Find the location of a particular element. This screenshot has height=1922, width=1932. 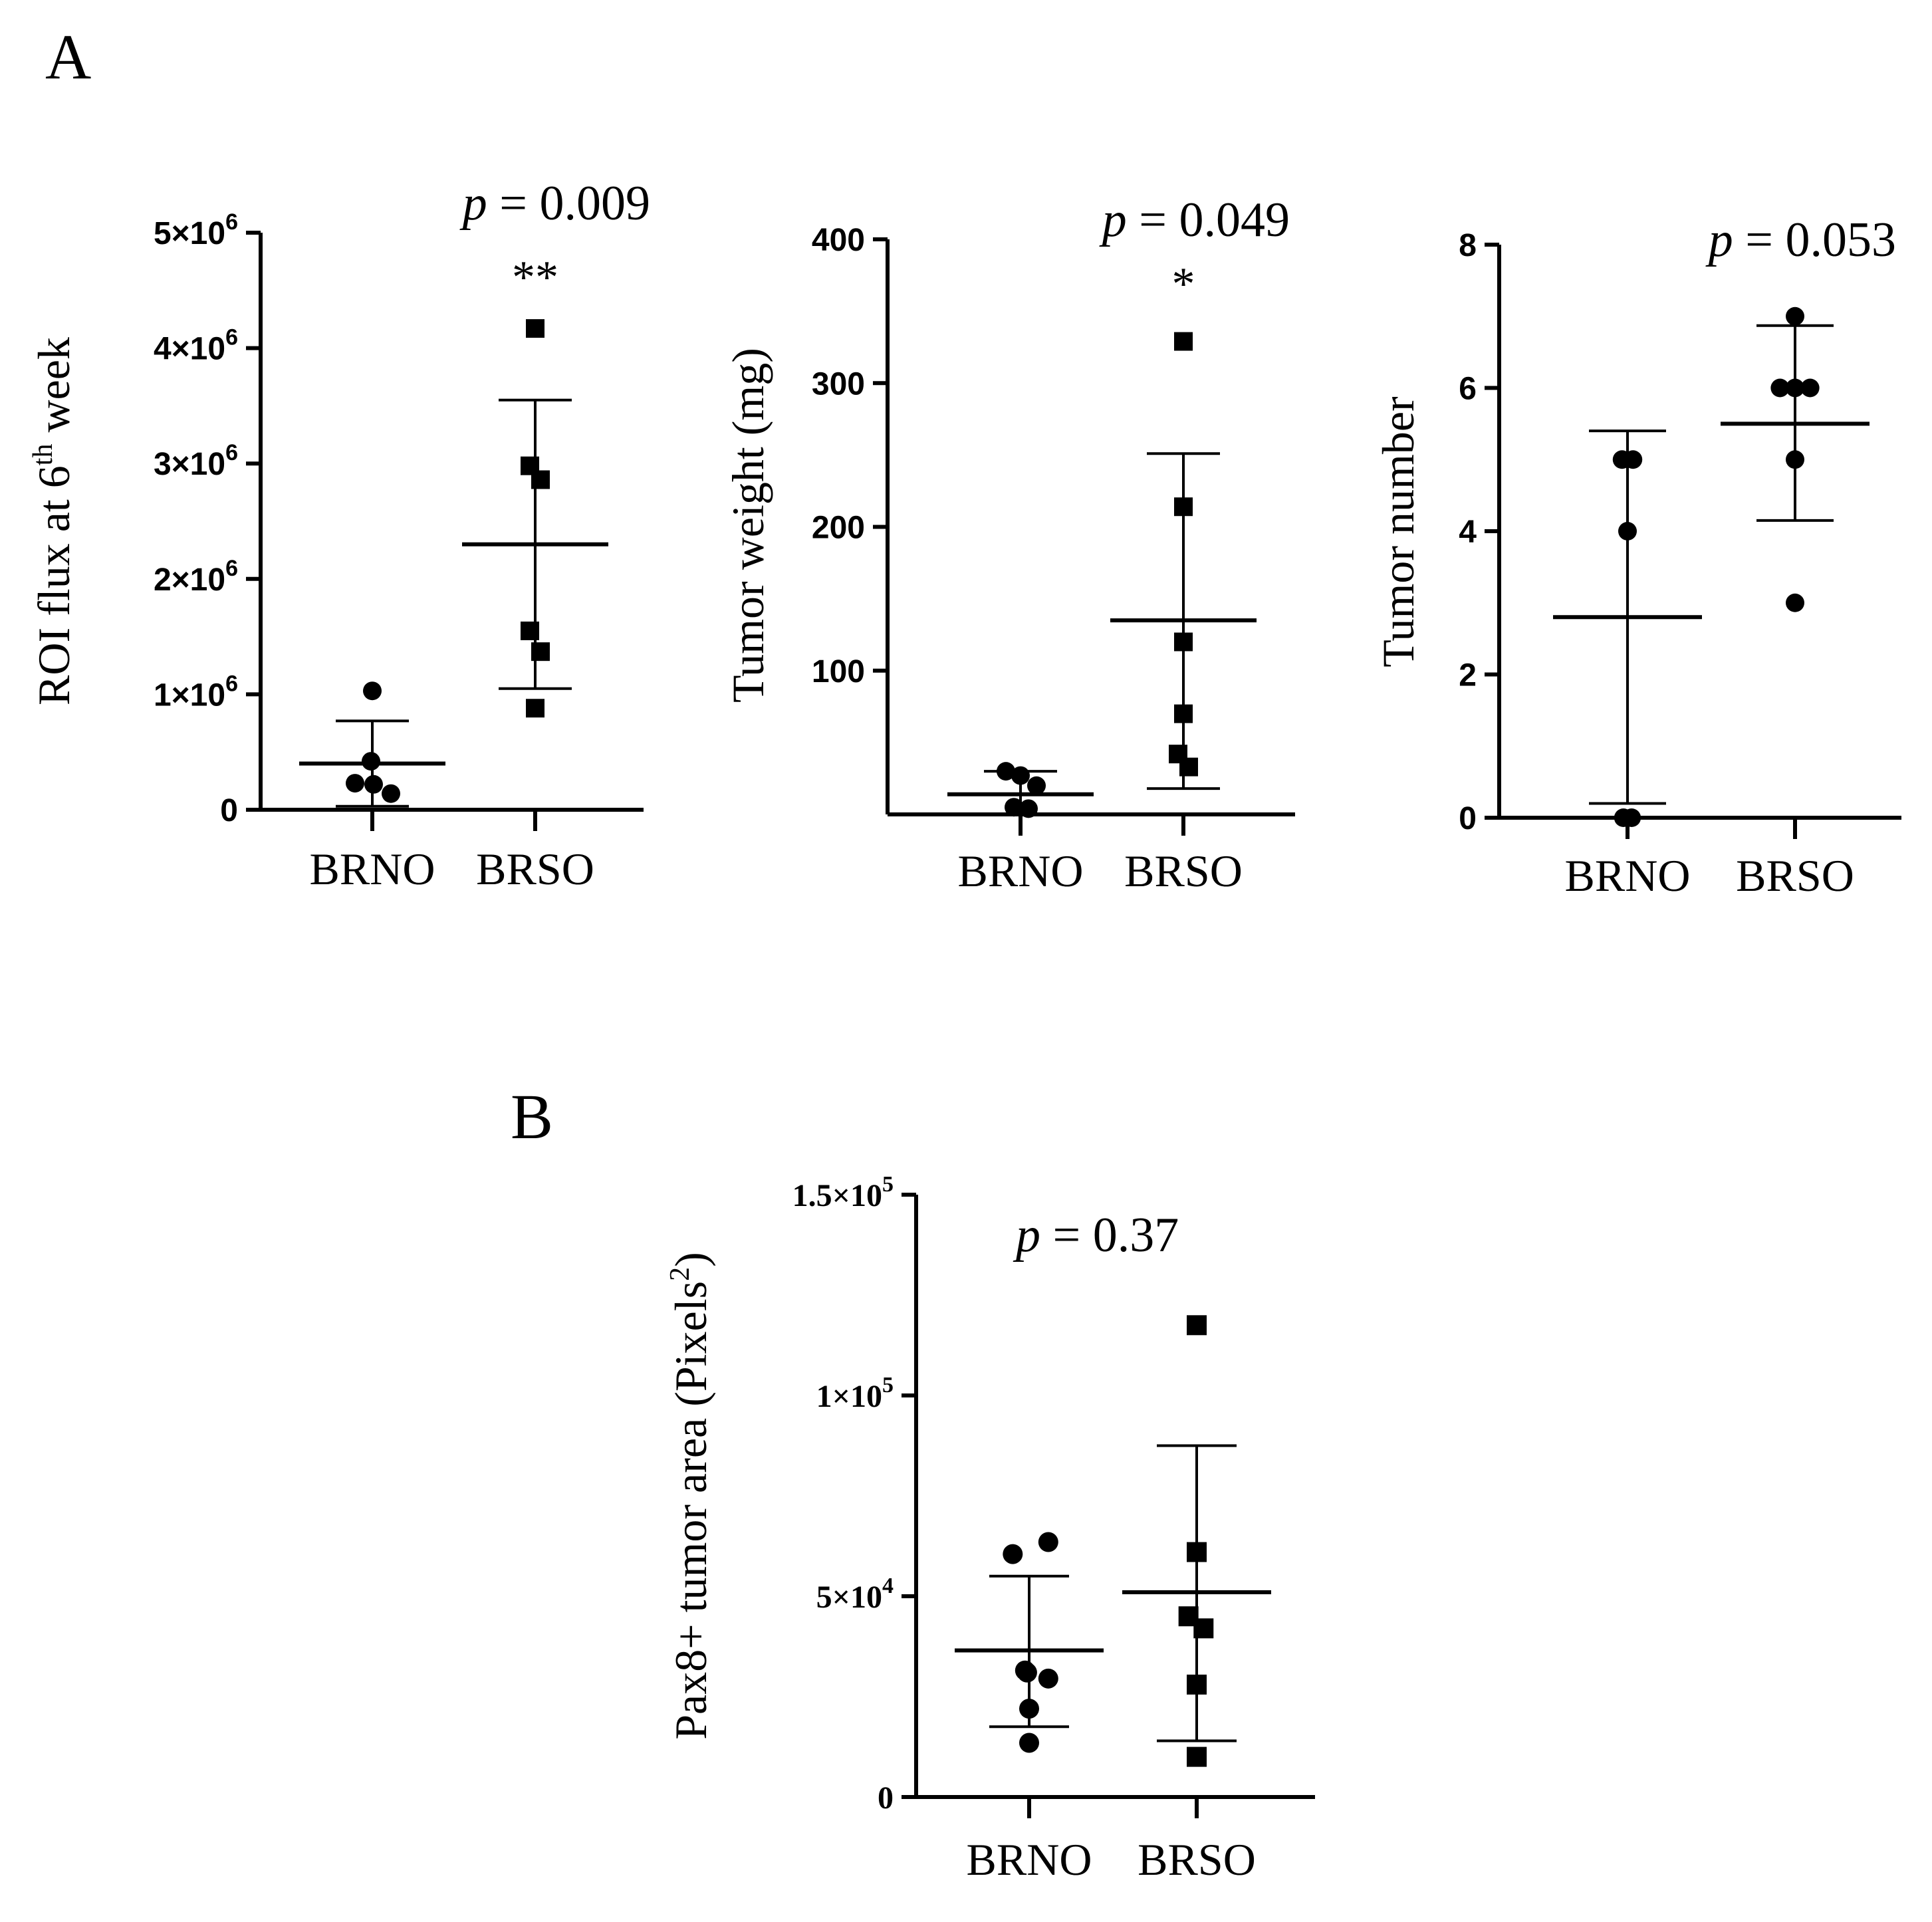

y-tick-label: 8 is located at coordinates (1468, 245).